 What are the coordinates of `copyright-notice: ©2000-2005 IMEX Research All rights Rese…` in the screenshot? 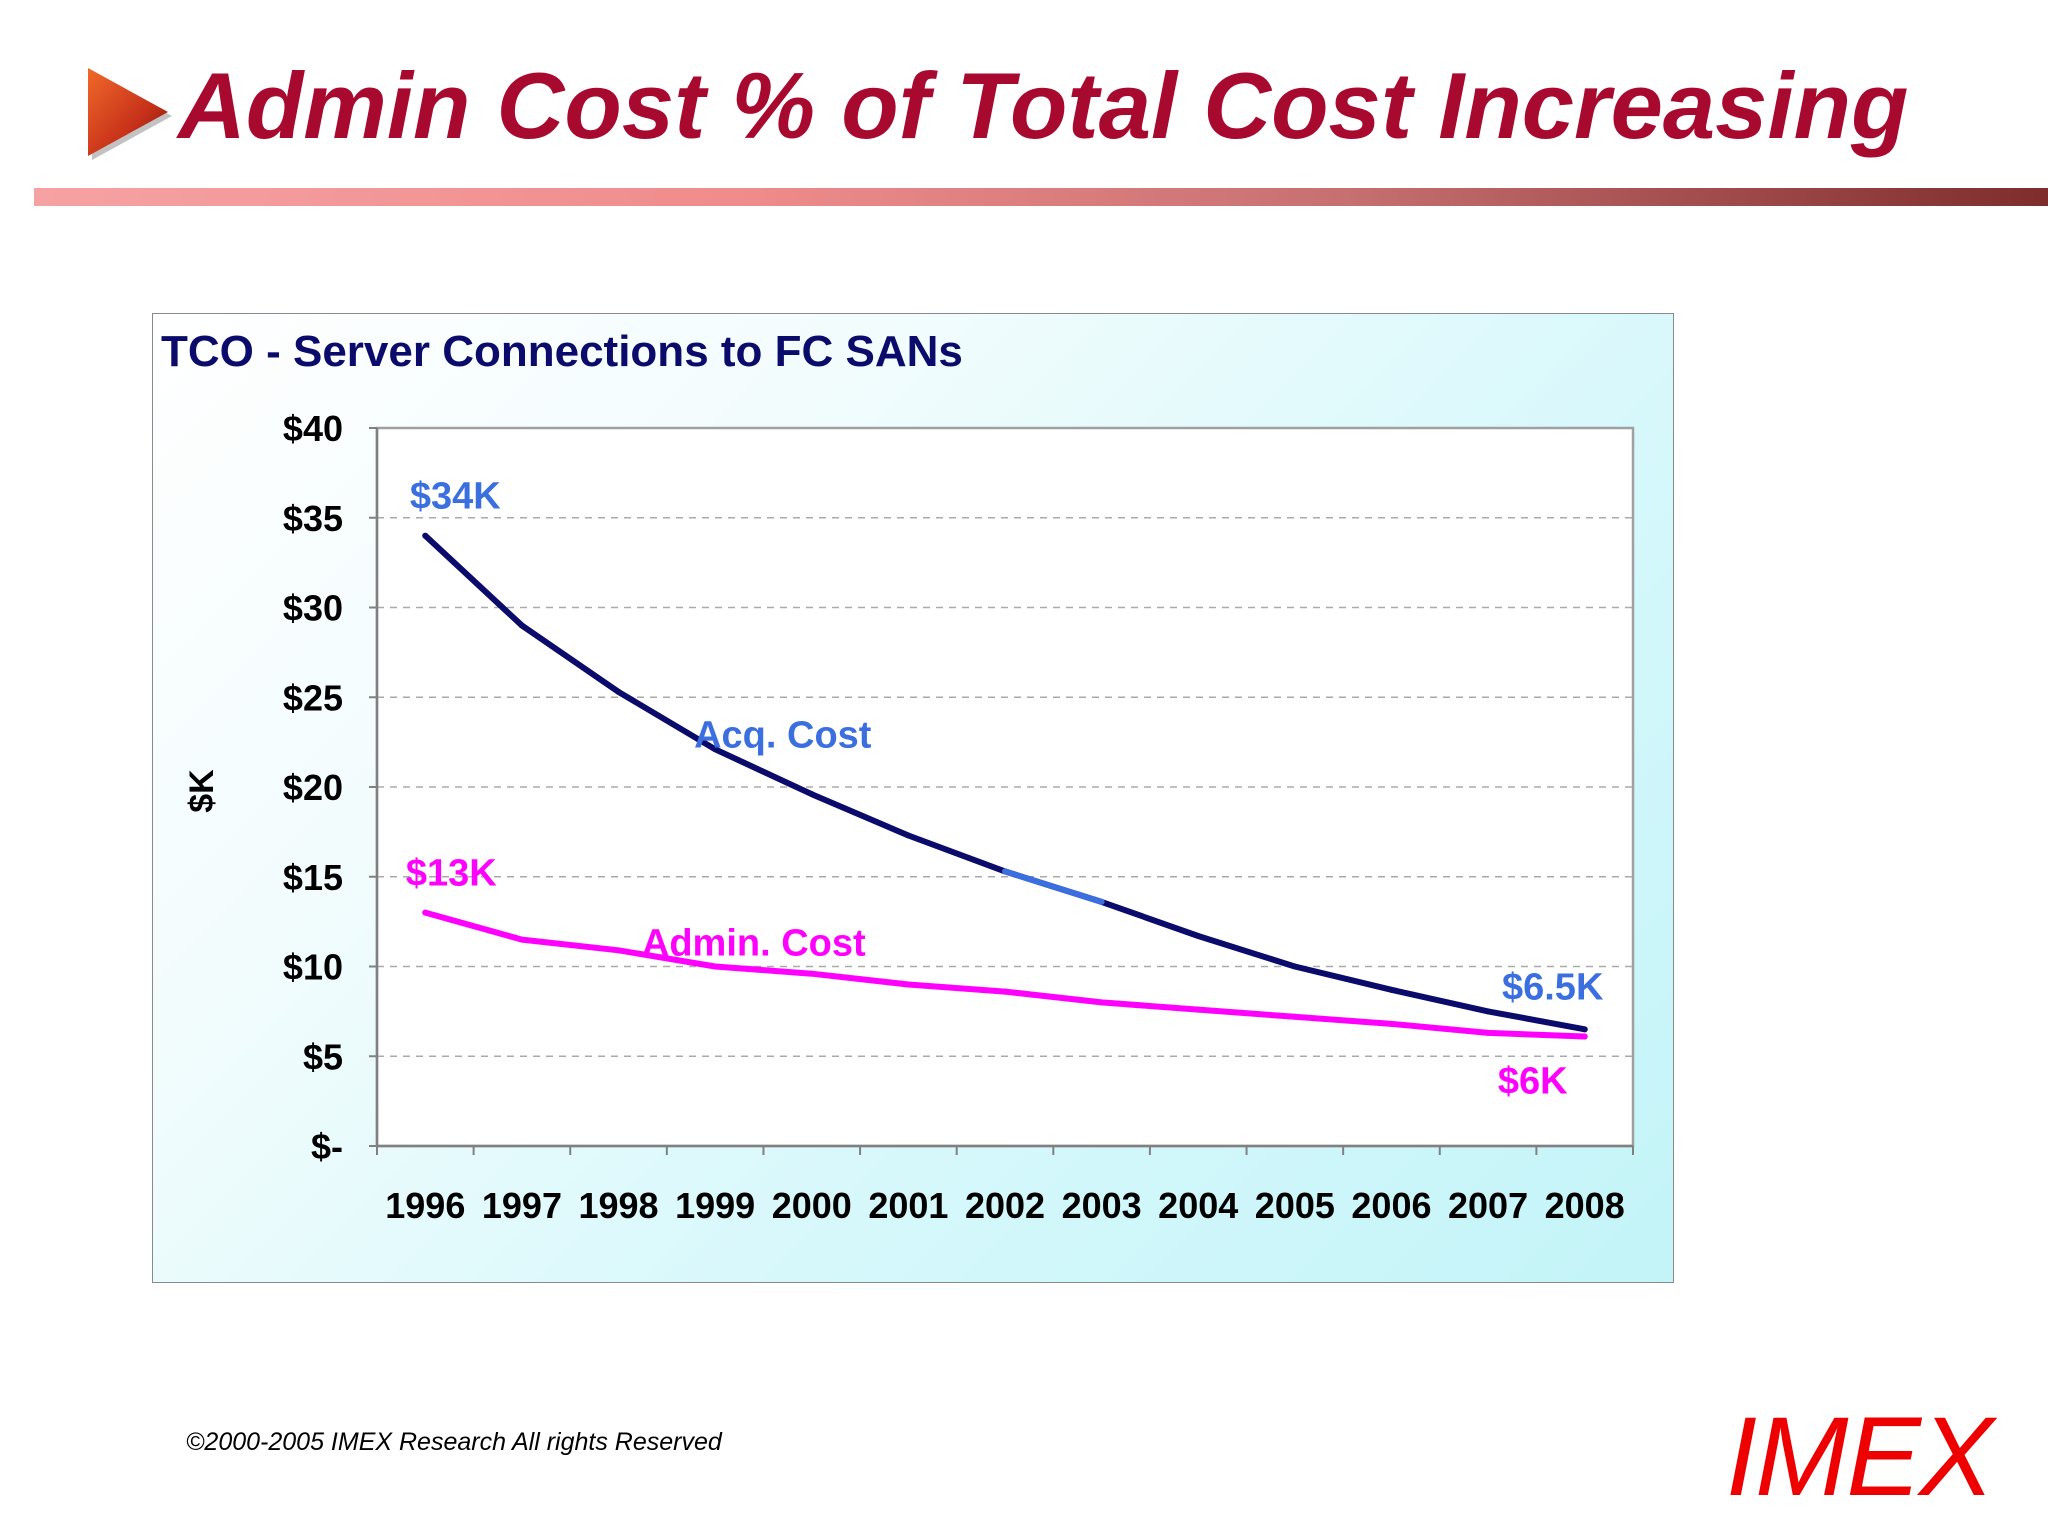 It's located at (454, 1442).